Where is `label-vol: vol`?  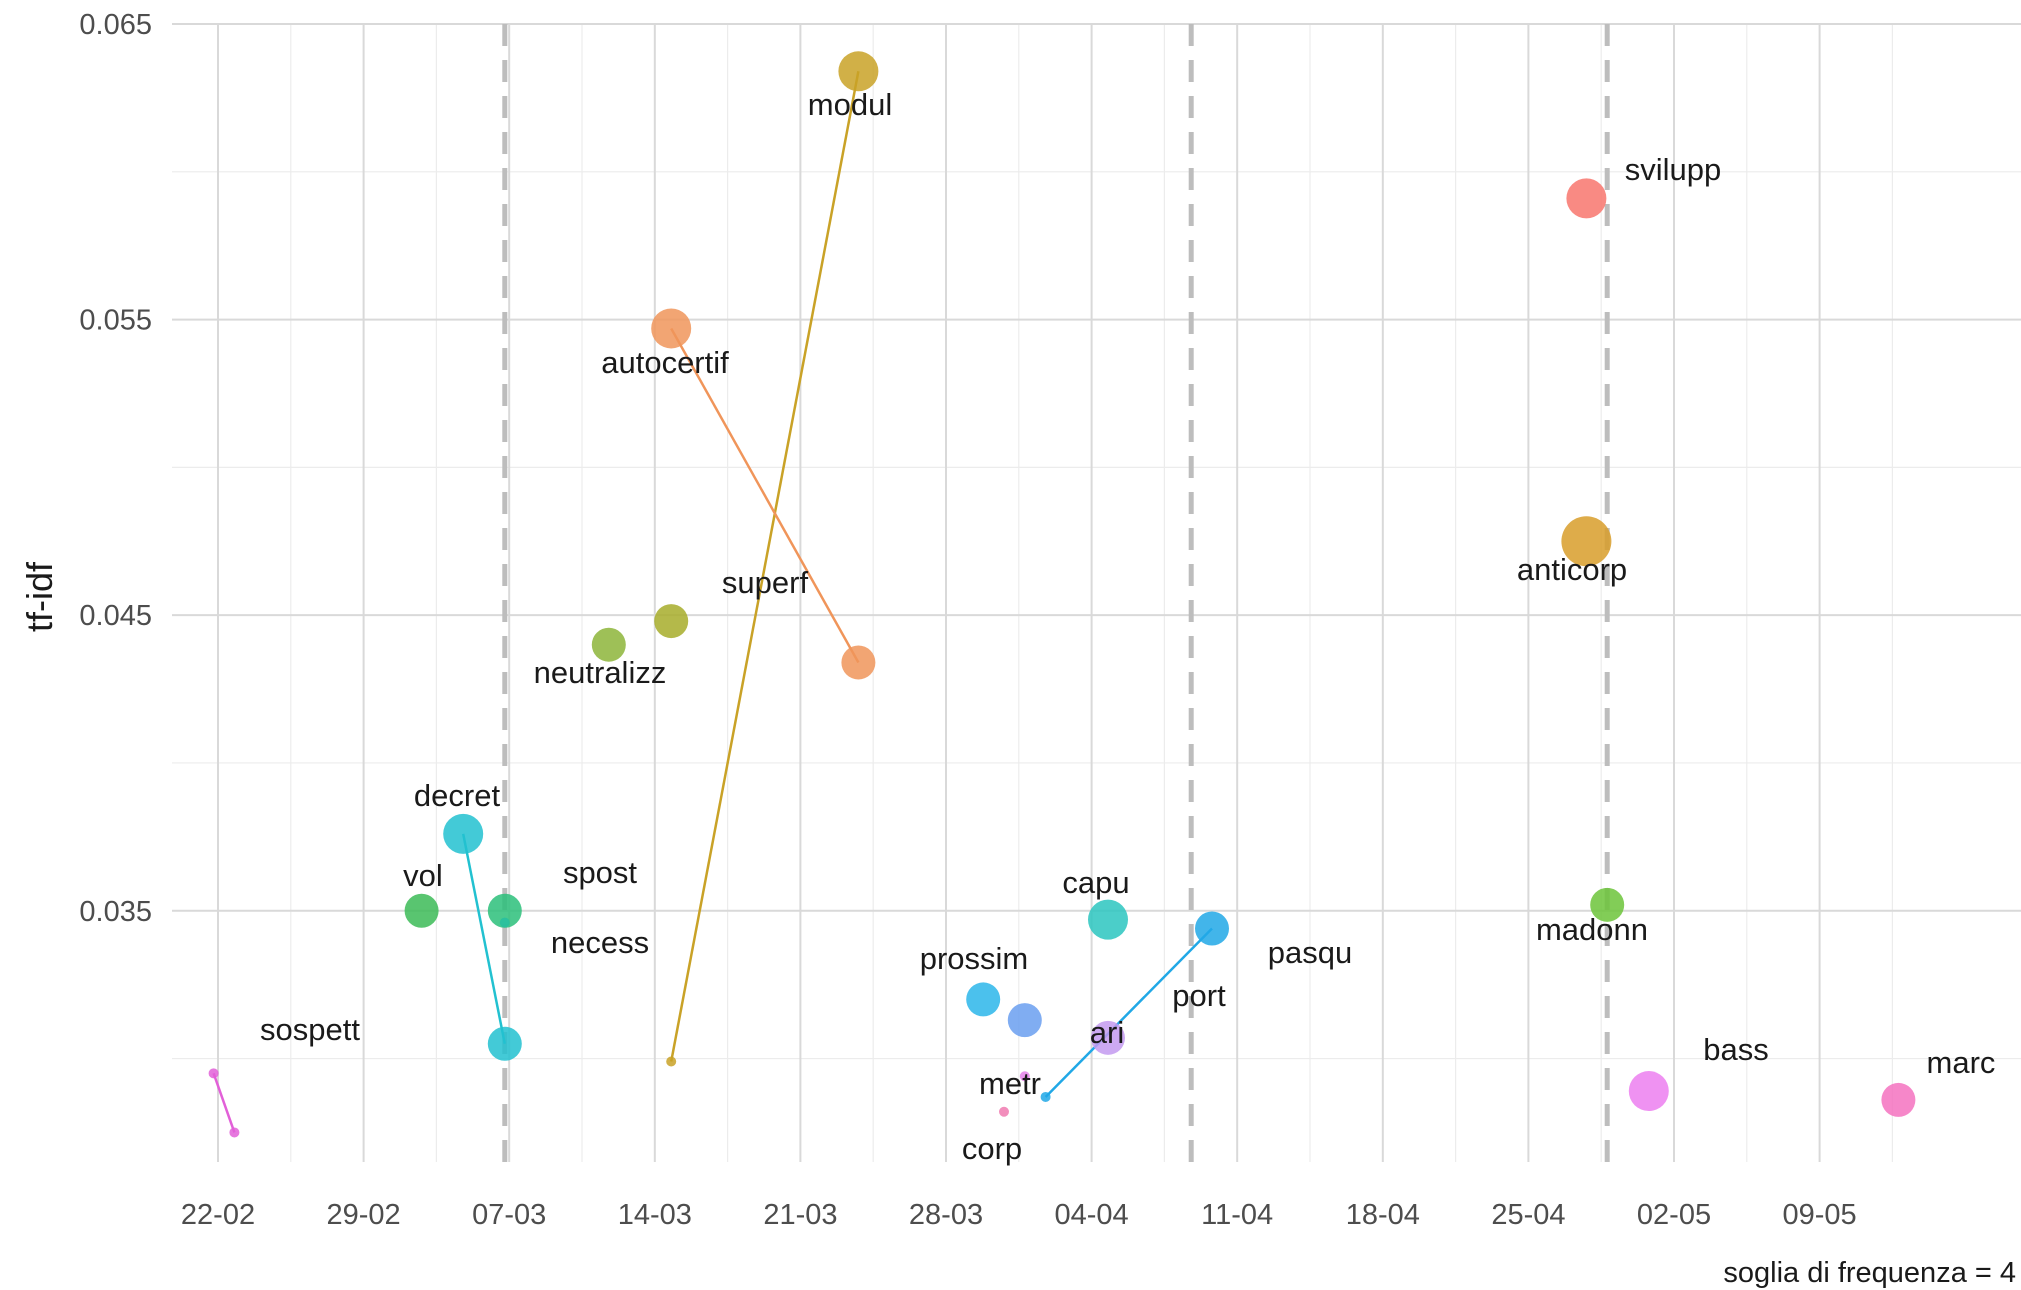
label-vol: vol is located at coordinates (423, 875).